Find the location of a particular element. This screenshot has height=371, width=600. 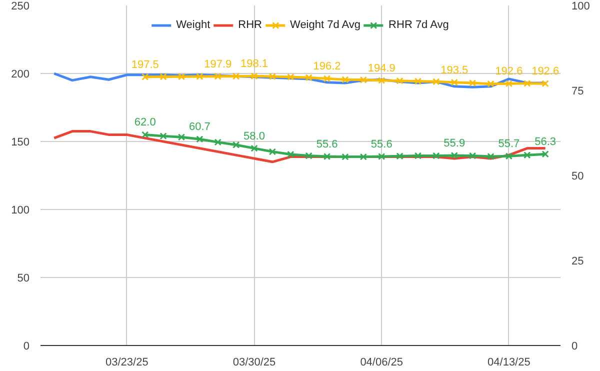

data-label: 194.9 is located at coordinates (382, 68).